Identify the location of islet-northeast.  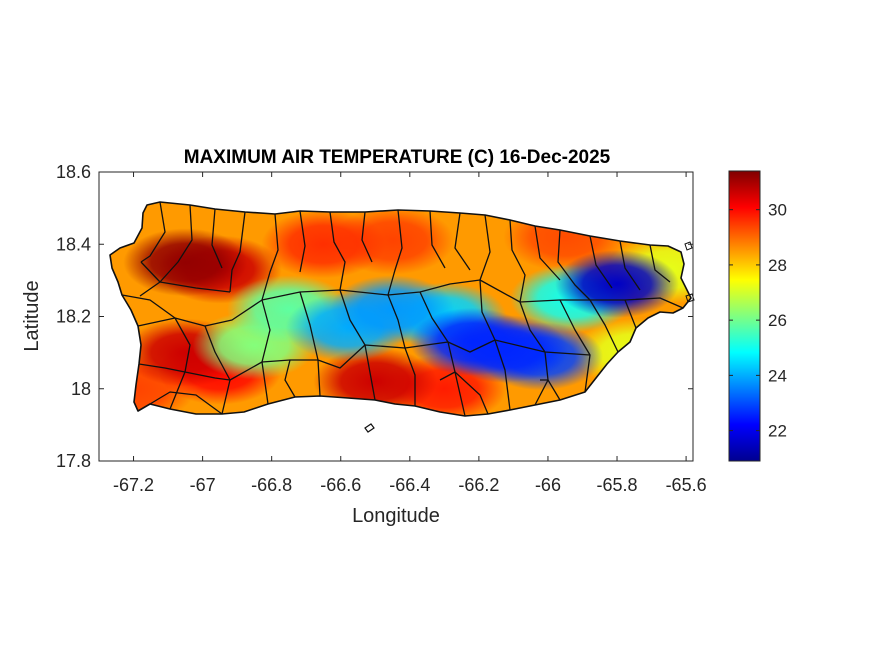
(688, 246).